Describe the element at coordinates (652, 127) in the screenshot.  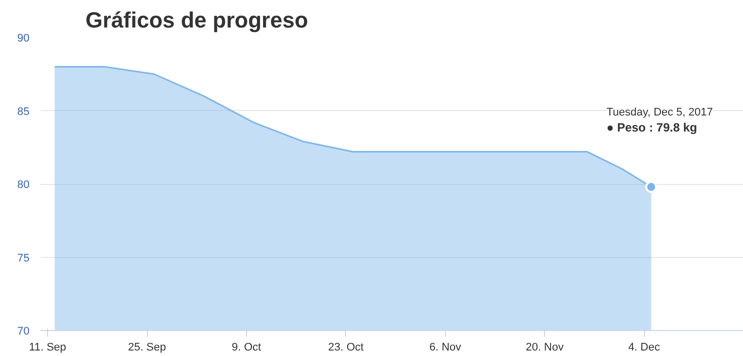
I see `annotation: ● Peso : 79.8 kg` at that location.